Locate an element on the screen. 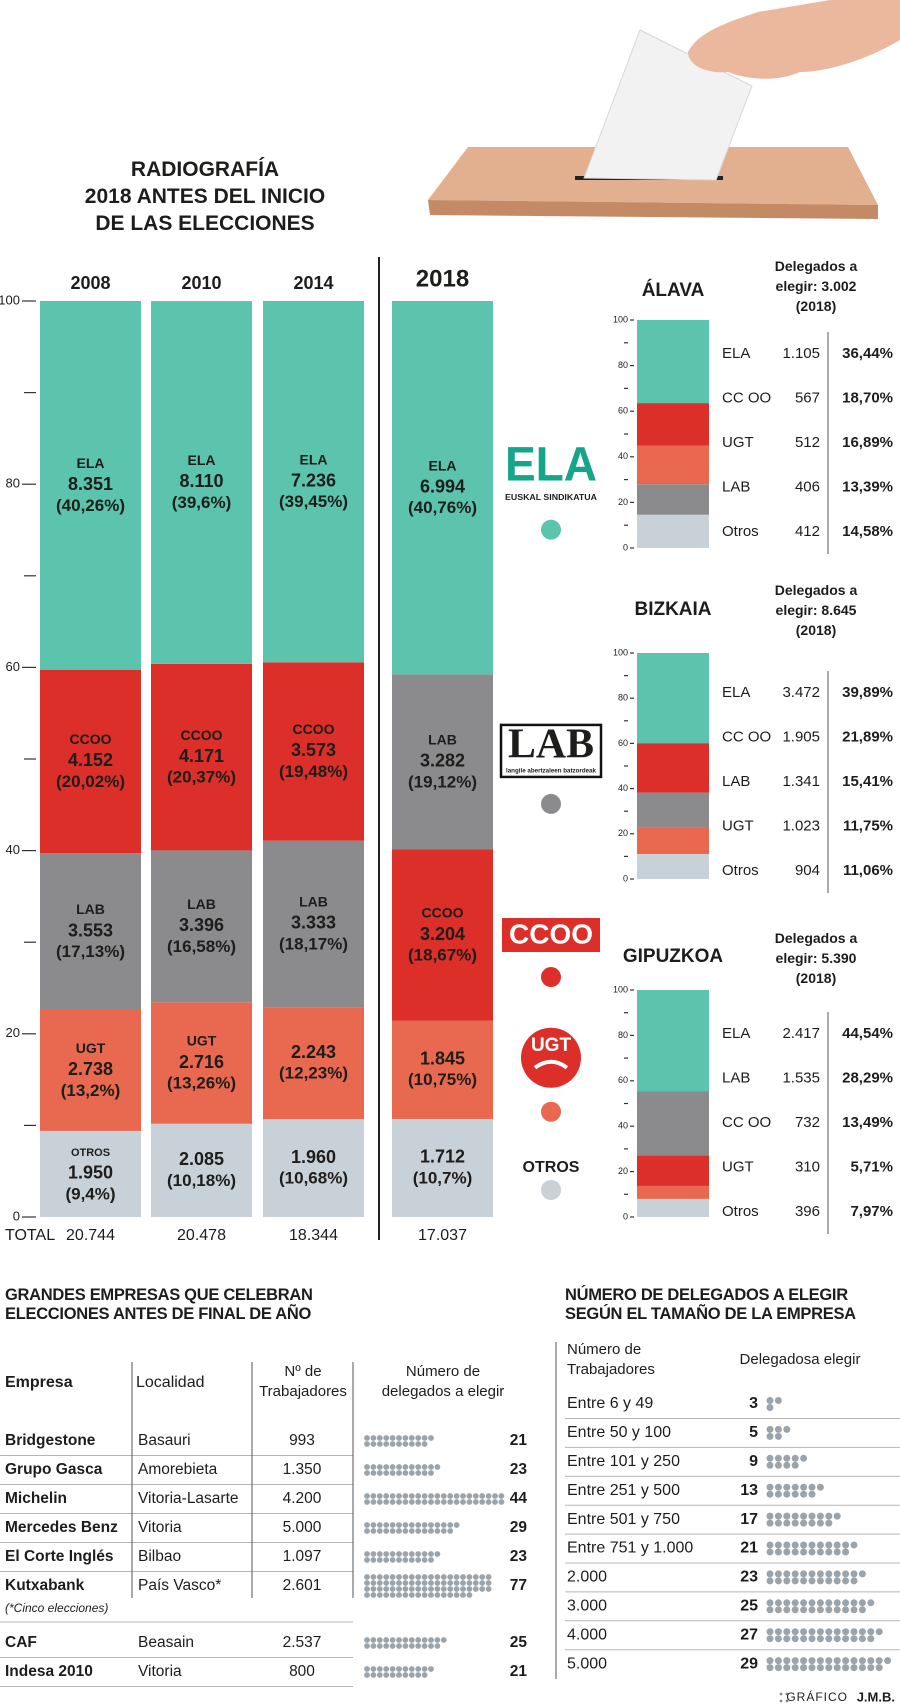 The image size is (900, 1707). y-tick-label: 80 is located at coordinates (13, 483).